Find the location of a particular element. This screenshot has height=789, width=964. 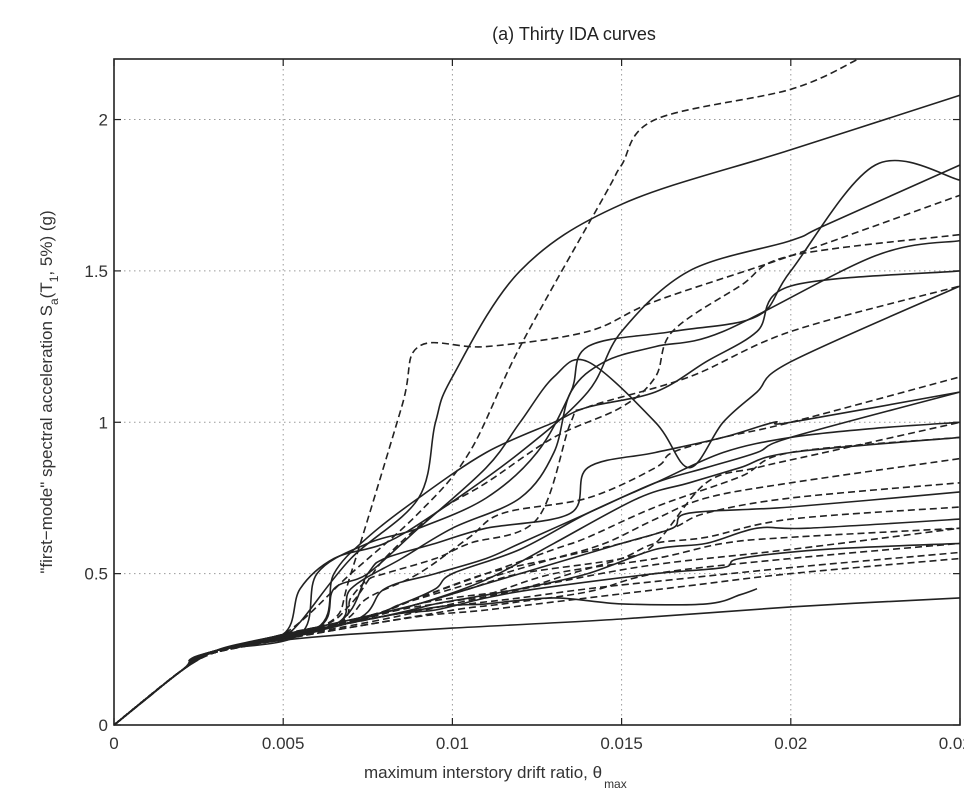

x-tick-label: 0 is located at coordinates (113, 743).